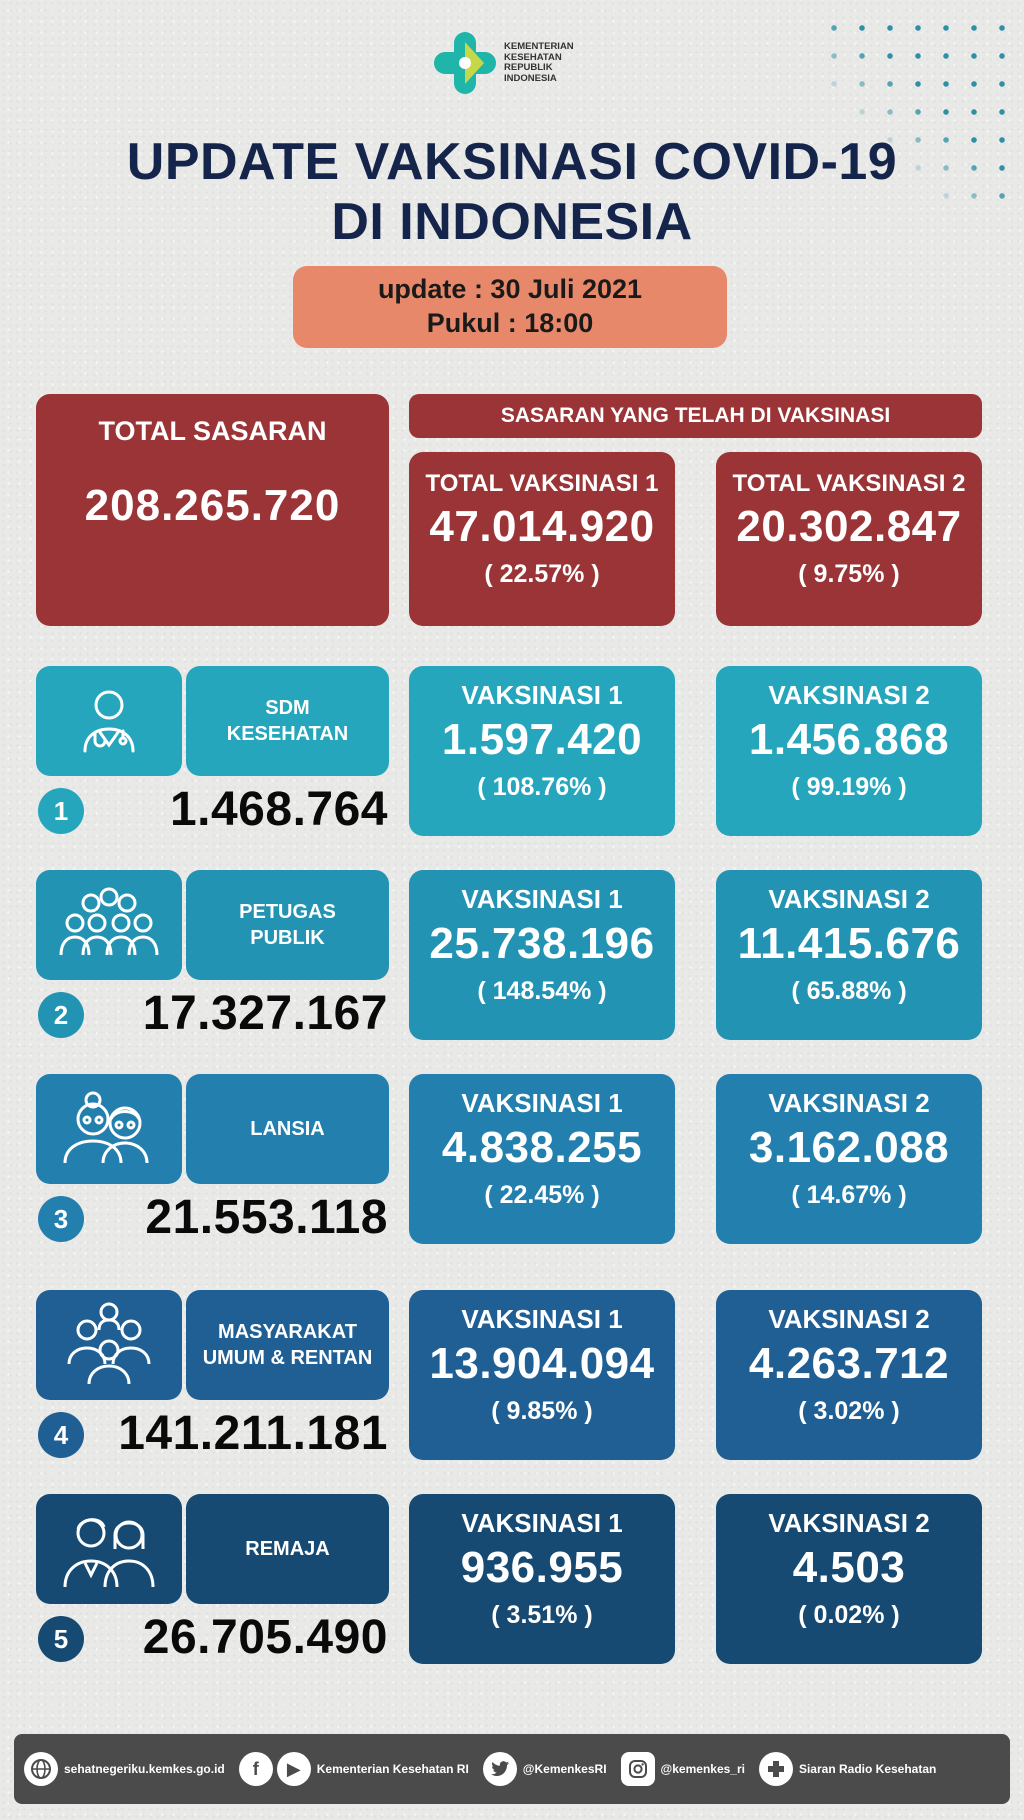  I want to click on update-date: update : 30 Juli 2021, so click(510, 289).